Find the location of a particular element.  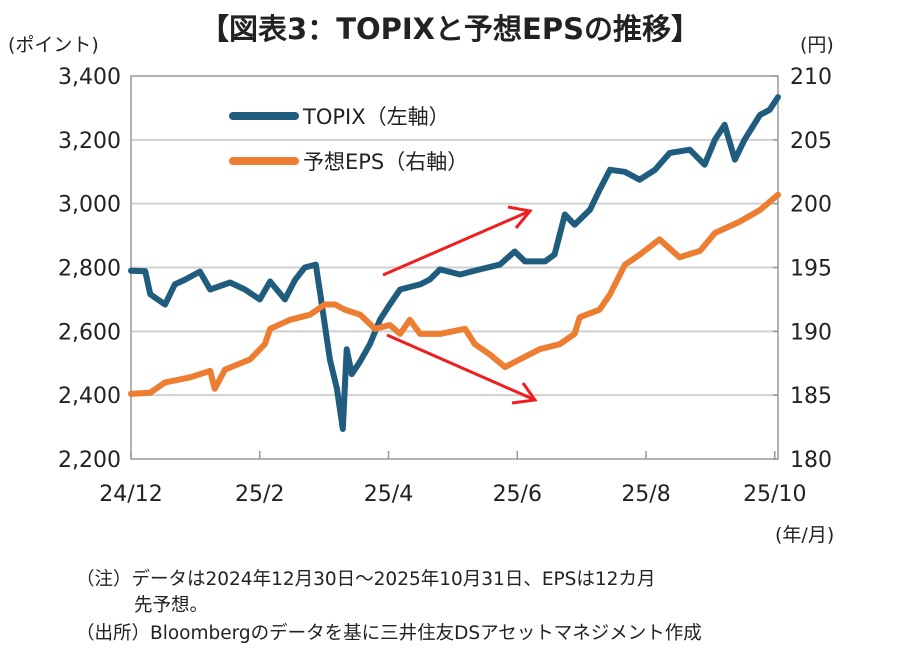

y-tick-label-left: 3,400 is located at coordinates (89, 77).